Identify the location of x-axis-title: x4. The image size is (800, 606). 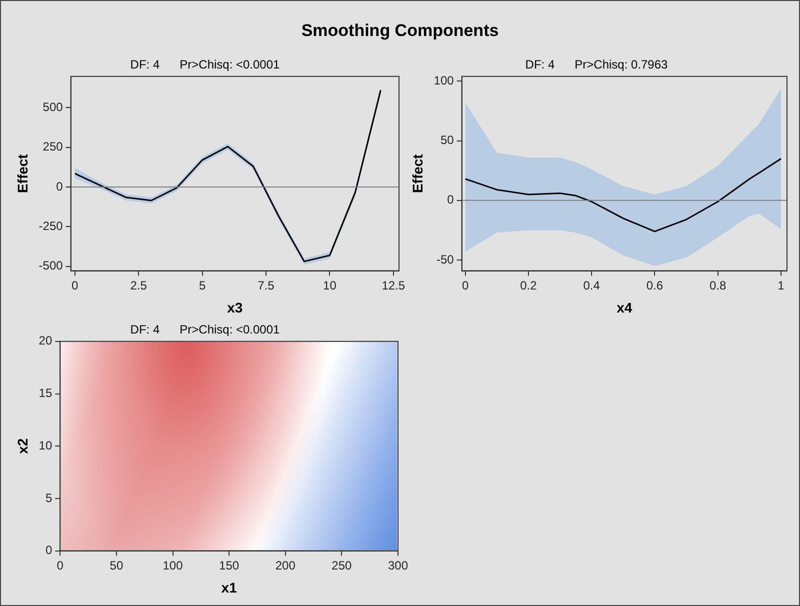
(624, 307).